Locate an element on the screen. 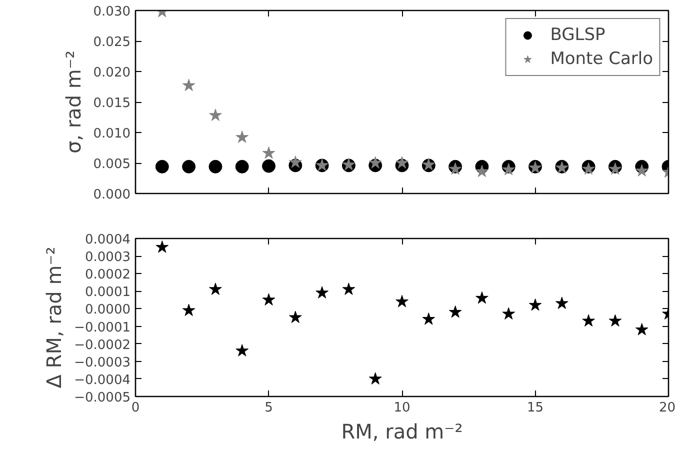 Image resolution: width=675 pixels, height=469 pixels. y-tick-label: −0.0005 is located at coordinates (102, 398).